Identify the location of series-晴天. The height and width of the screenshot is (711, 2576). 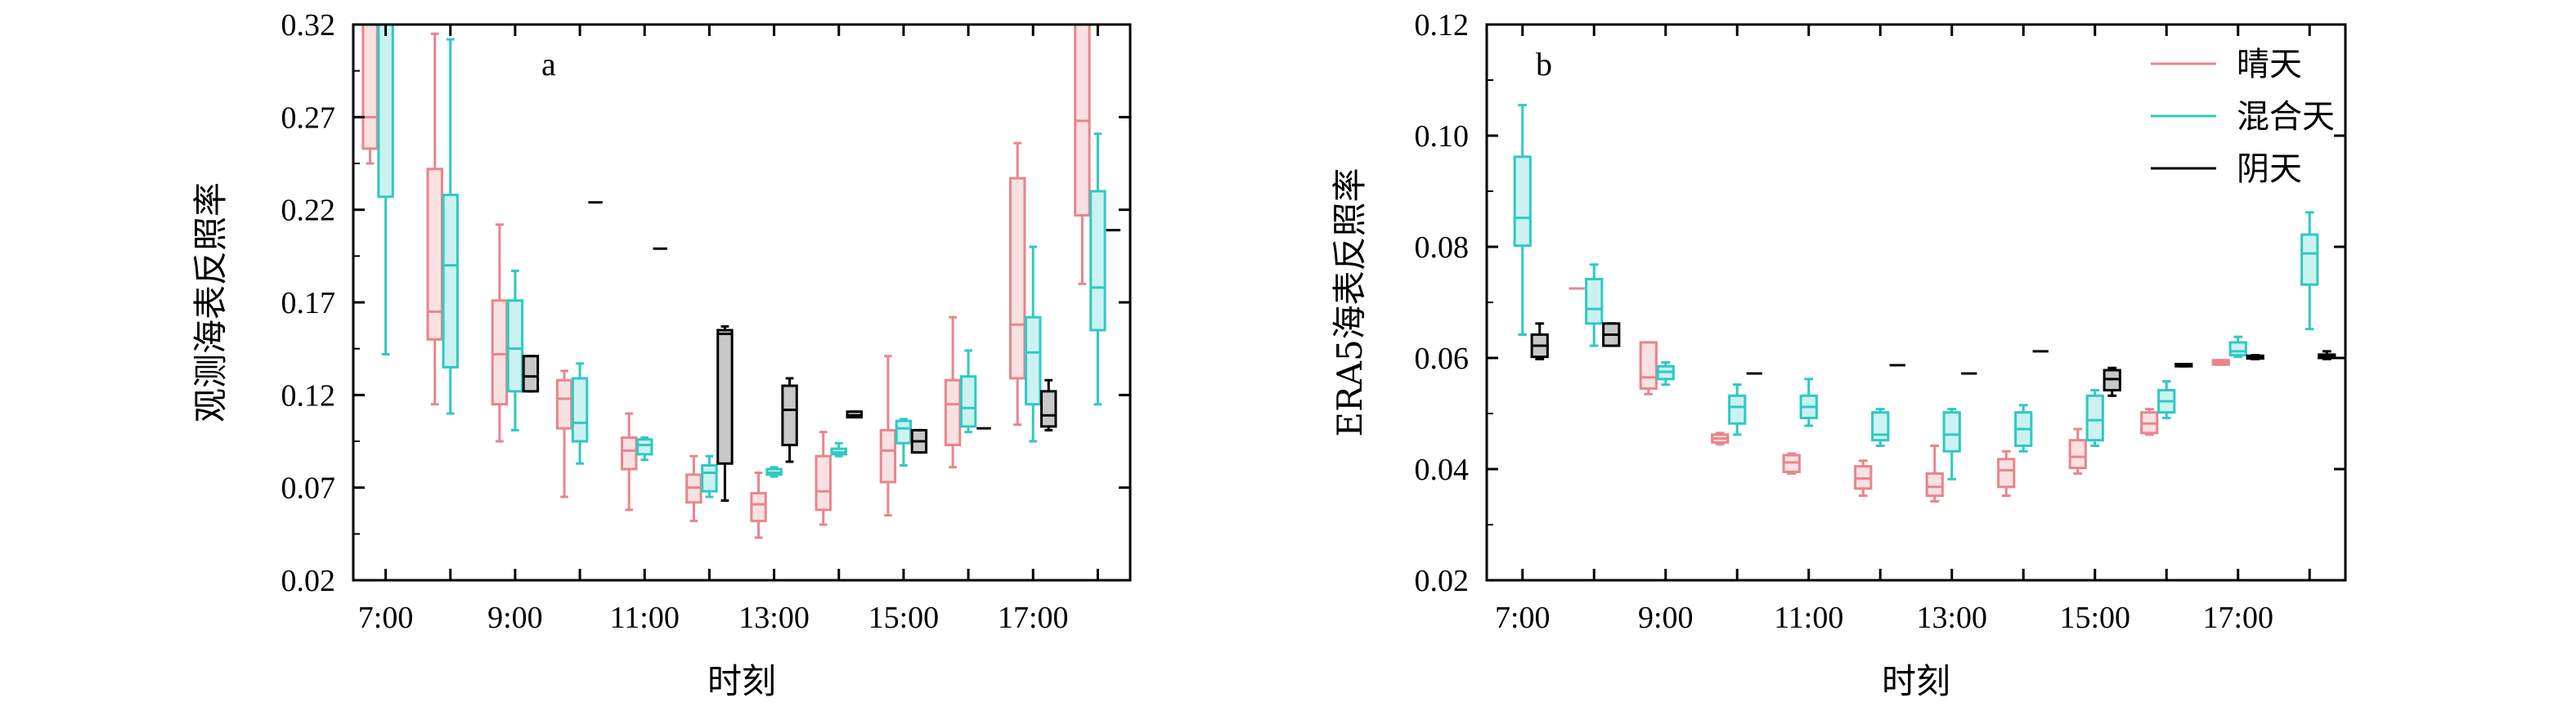
(1899, 395).